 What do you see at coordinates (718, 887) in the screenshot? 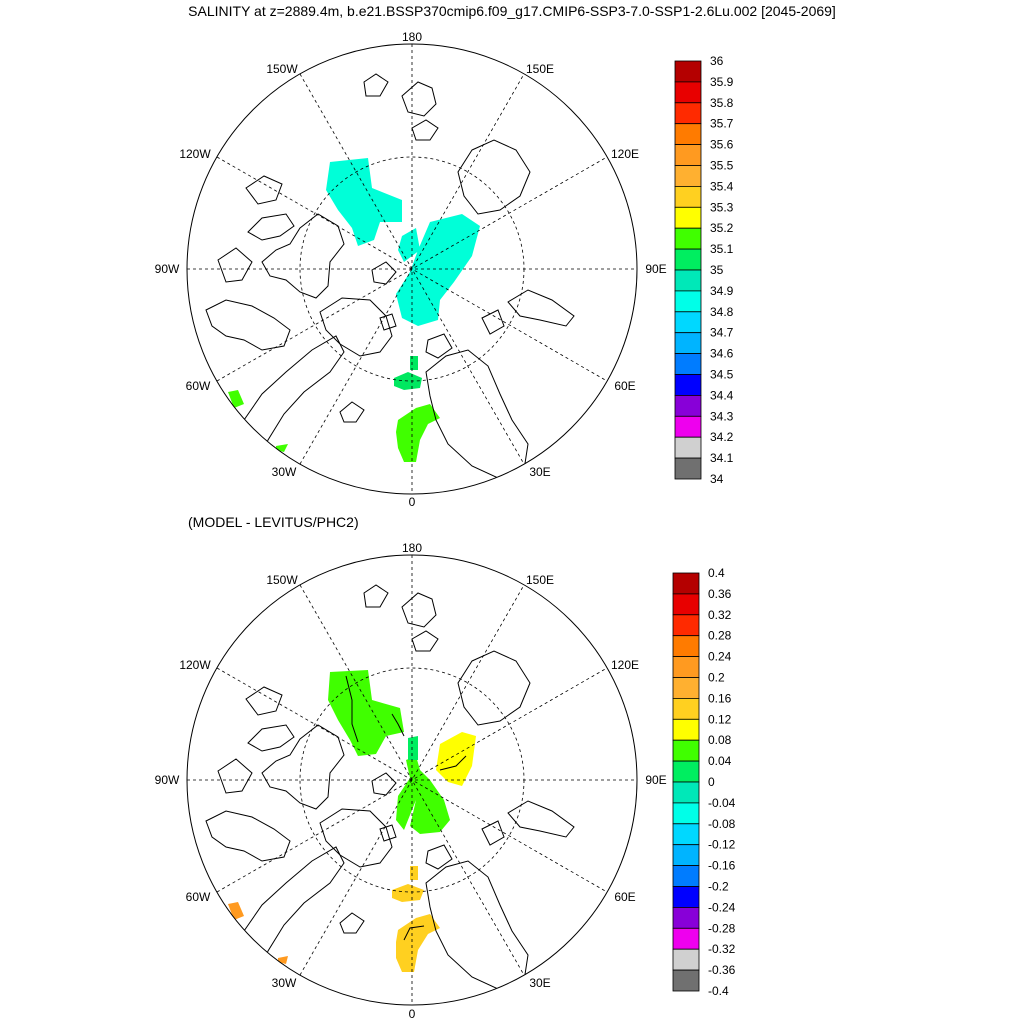
I see `difference-colorbar-tick-label: -0.2` at bounding box center [718, 887].